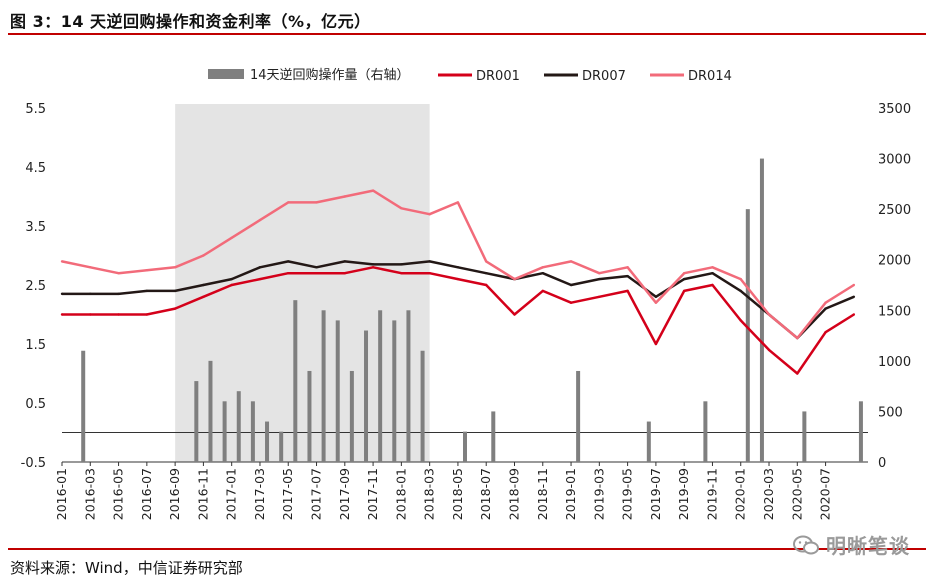 The width and height of the screenshot is (934, 585). Describe the element at coordinates (467, 549) in the screenshot. I see `source-rule` at that location.